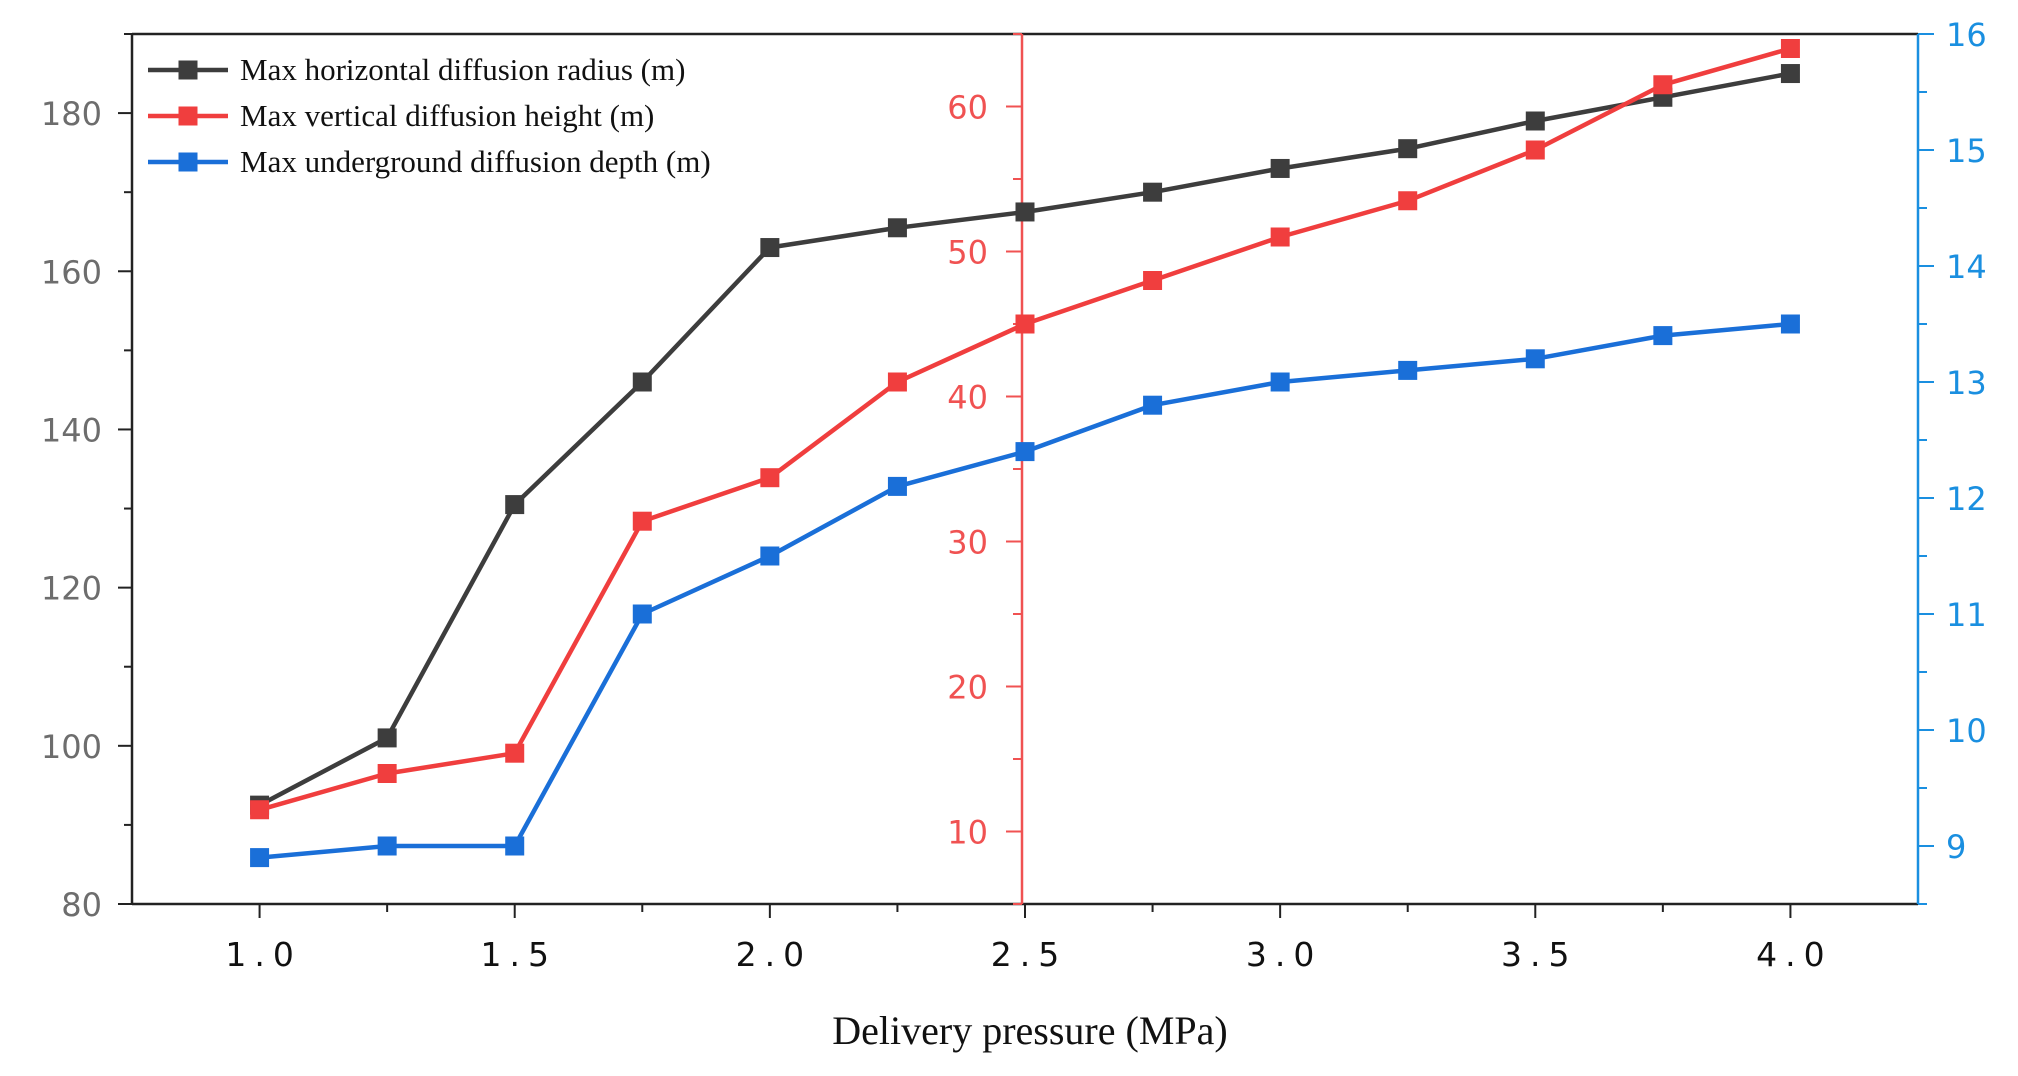 This screenshot has height=1076, width=2018. I want to click on right-tick-label: 14, so click(1966, 267).